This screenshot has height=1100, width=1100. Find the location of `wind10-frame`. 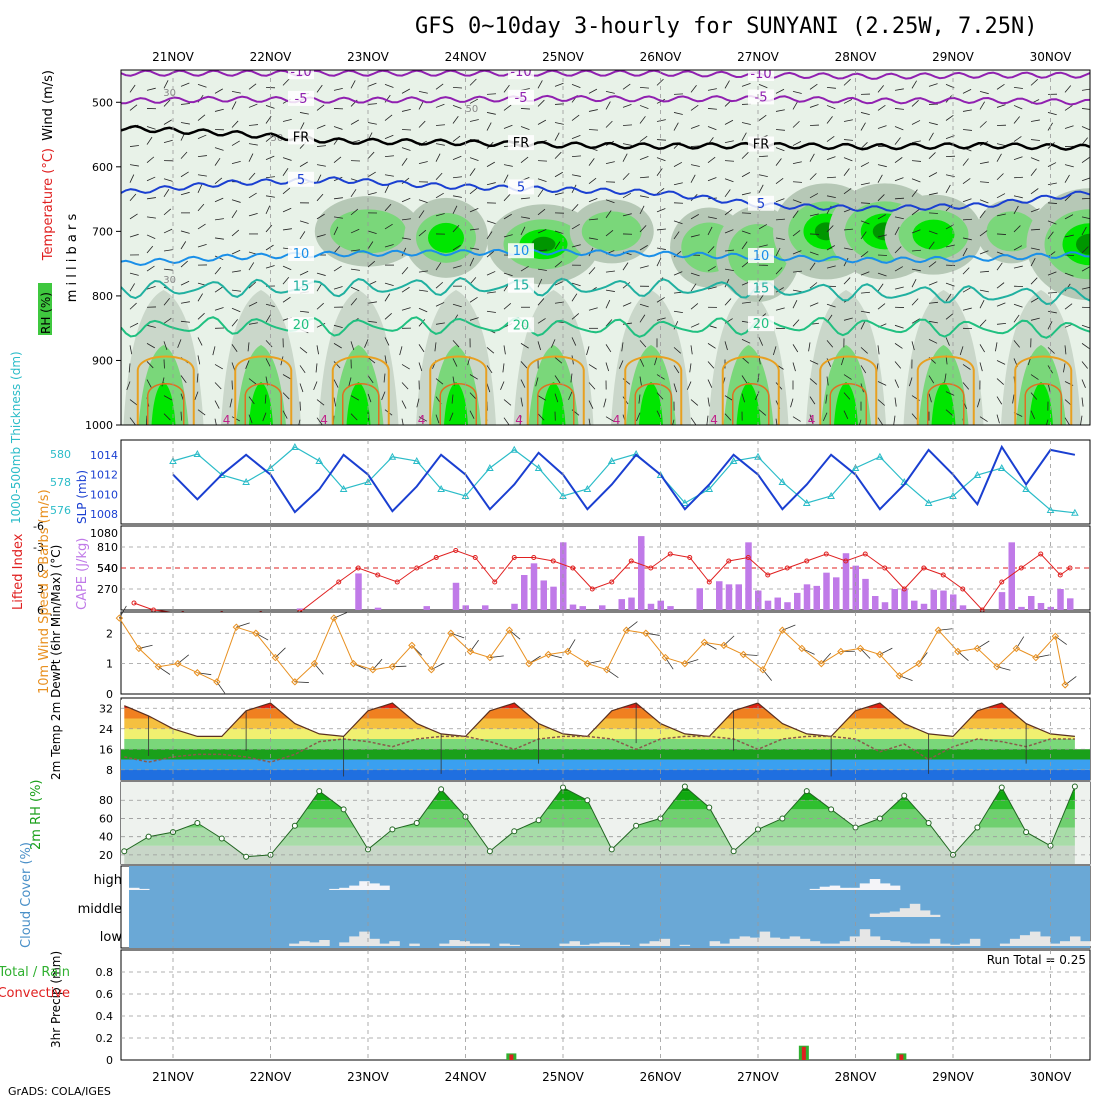

wind10-frame is located at coordinates (605, 653).